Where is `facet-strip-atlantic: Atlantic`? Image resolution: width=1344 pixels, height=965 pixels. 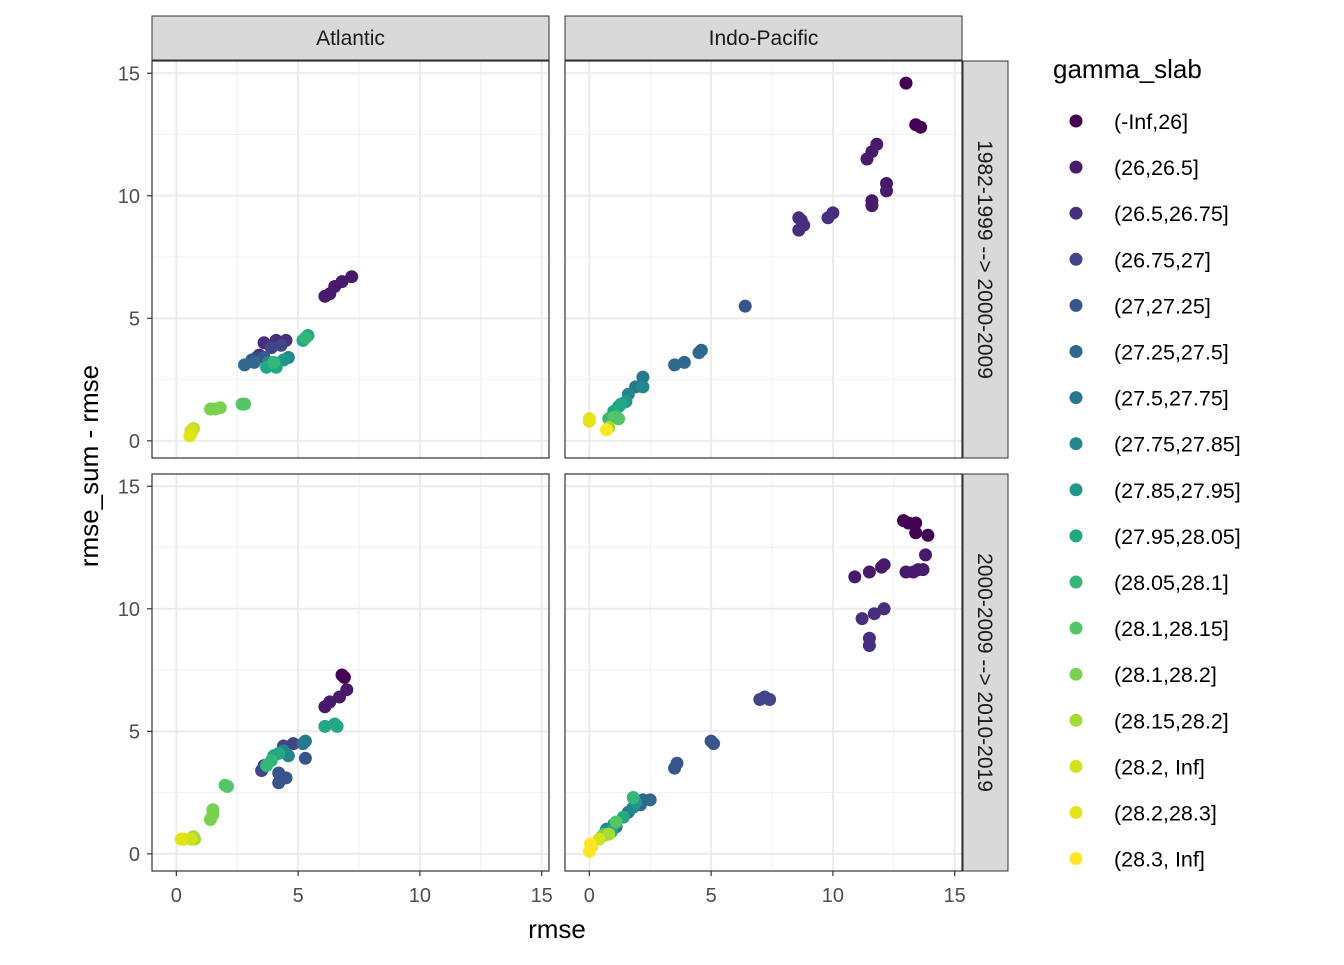
facet-strip-atlantic: Atlantic is located at coordinates (350, 38).